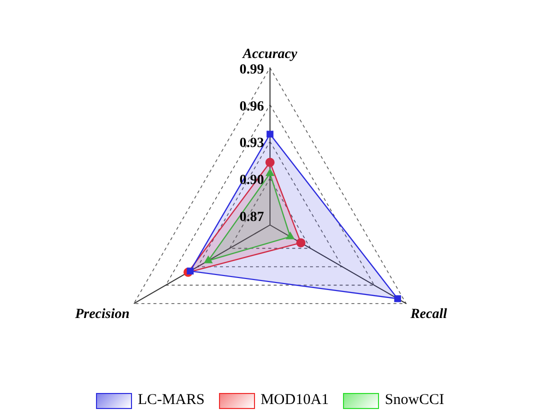  I want to click on spoke-label: Precision, so click(102, 314).